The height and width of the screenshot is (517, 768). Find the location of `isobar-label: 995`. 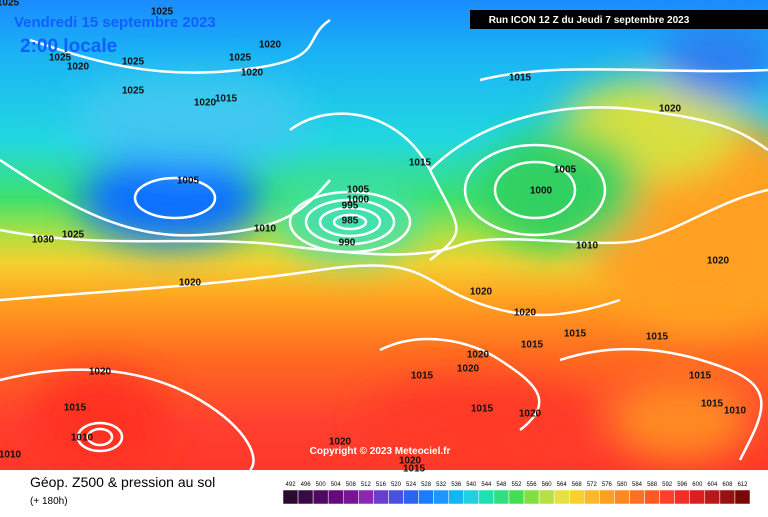

isobar-label: 995 is located at coordinates (350, 206).